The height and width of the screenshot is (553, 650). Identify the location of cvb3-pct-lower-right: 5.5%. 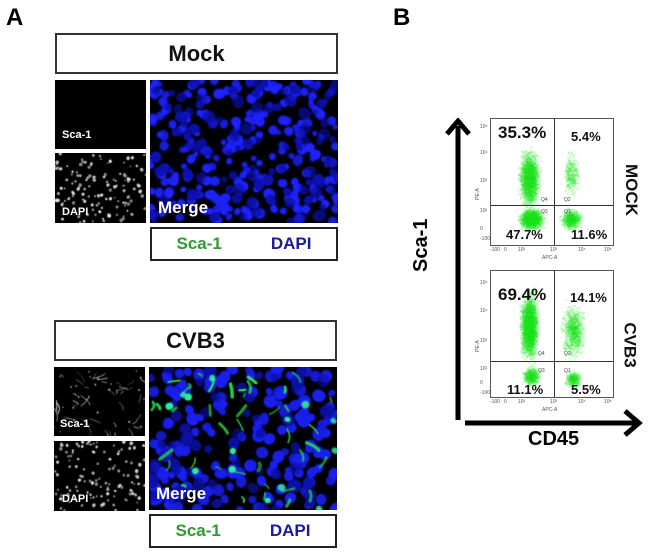
(586, 389).